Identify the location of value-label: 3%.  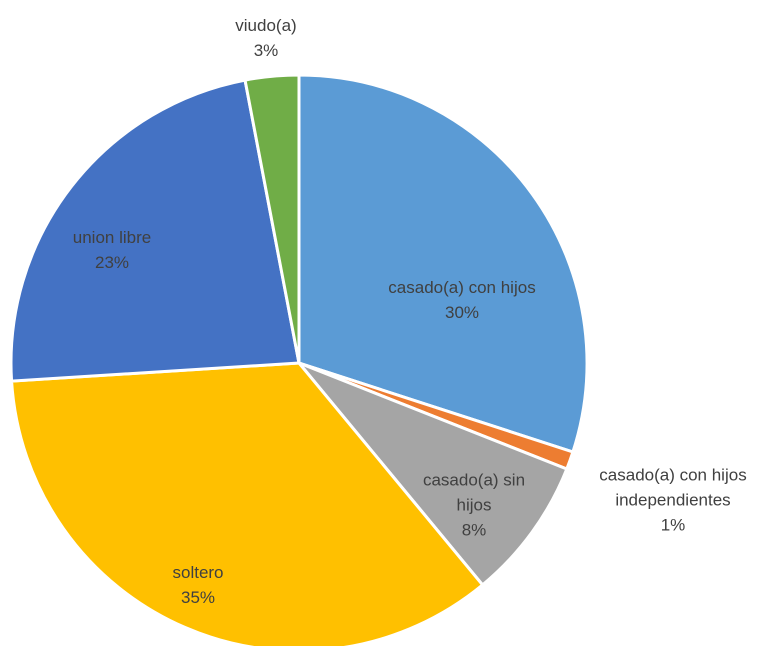
(266, 50).